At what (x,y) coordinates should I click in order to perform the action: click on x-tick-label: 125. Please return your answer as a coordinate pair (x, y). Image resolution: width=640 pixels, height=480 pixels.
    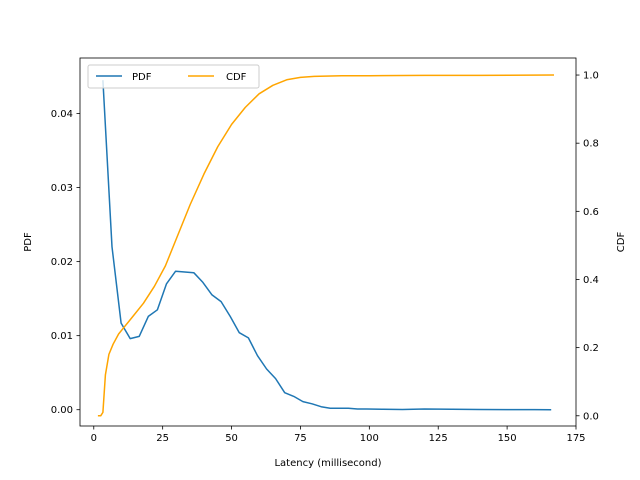
    Looking at the image, I should click on (438, 438).